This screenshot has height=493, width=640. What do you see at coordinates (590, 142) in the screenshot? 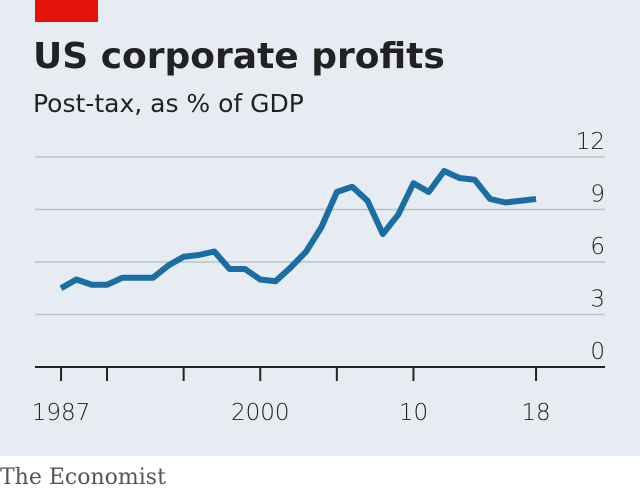
I see `y-tick-label: 12` at bounding box center [590, 142].